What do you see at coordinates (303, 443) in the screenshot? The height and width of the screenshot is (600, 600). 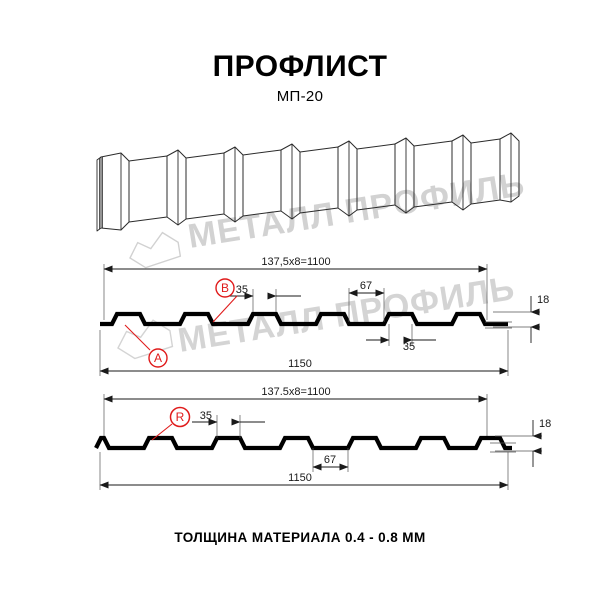 I see `profile-section-bottom` at bounding box center [303, 443].